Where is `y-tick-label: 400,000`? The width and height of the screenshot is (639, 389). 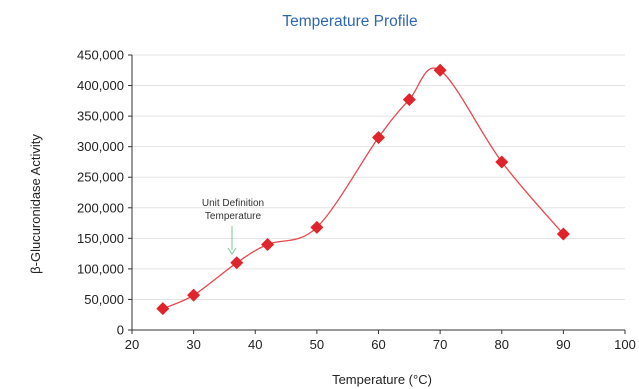
y-tick-label: 400,000 is located at coordinates (100, 85).